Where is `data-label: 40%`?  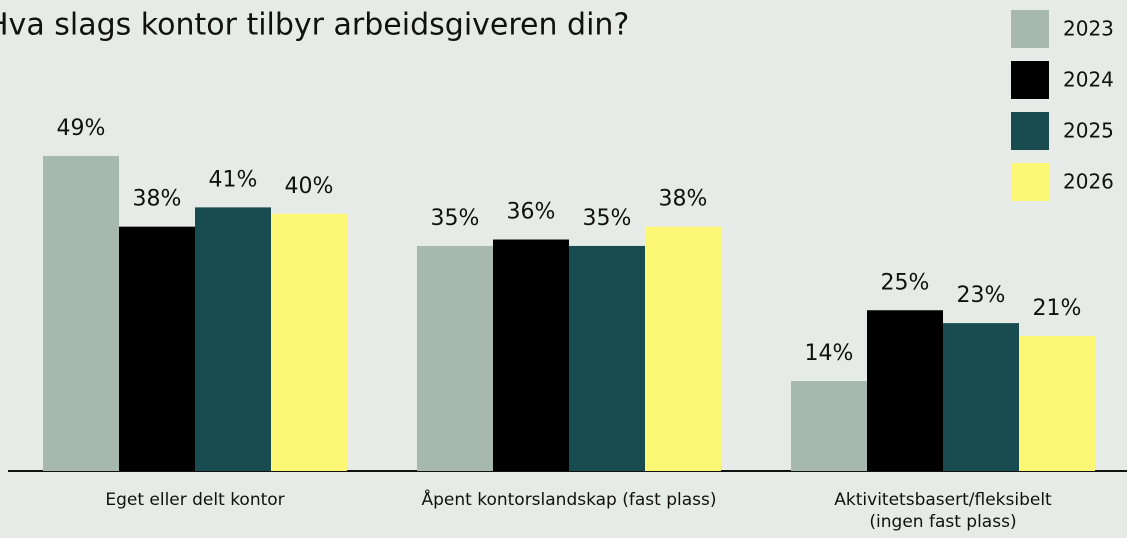 data-label: 40% is located at coordinates (309, 186).